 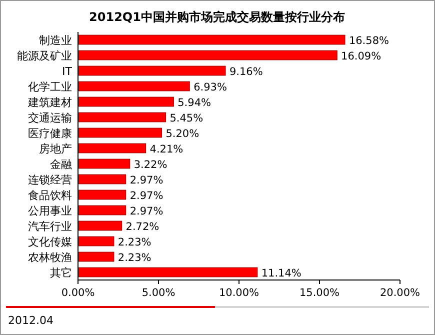 I want to click on x-tick-label: 15.00%, so click(x=319, y=293).